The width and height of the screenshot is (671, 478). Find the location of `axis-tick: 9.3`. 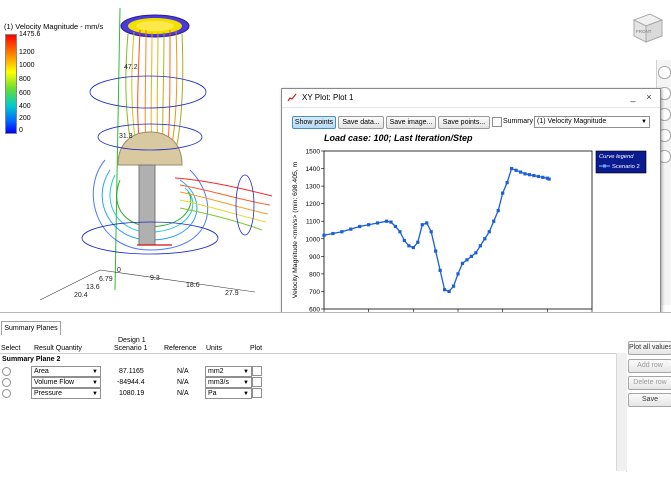

axis-tick: 9.3 is located at coordinates (155, 278).